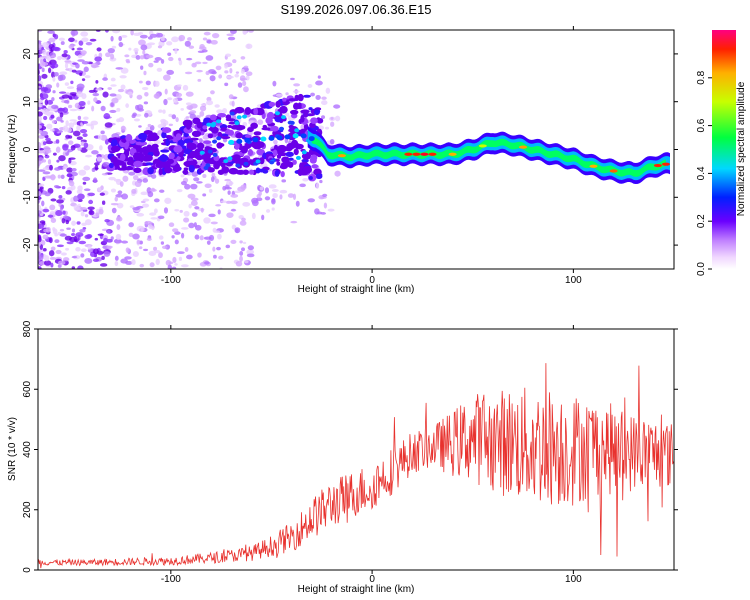 This screenshot has height=600, width=750. I want to click on ridge-blob, so click(263, 139).